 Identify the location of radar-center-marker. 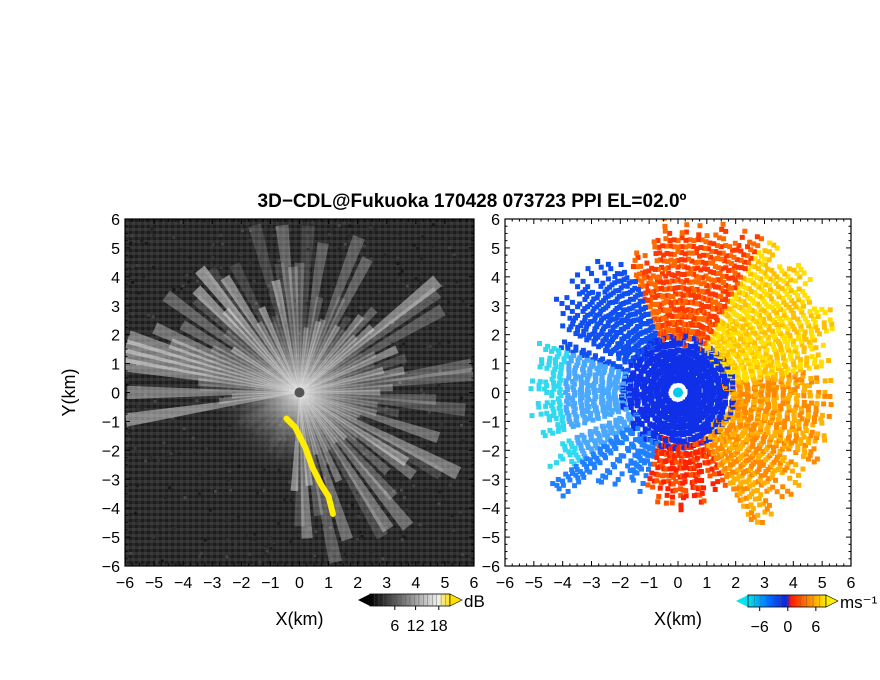
(299, 392).